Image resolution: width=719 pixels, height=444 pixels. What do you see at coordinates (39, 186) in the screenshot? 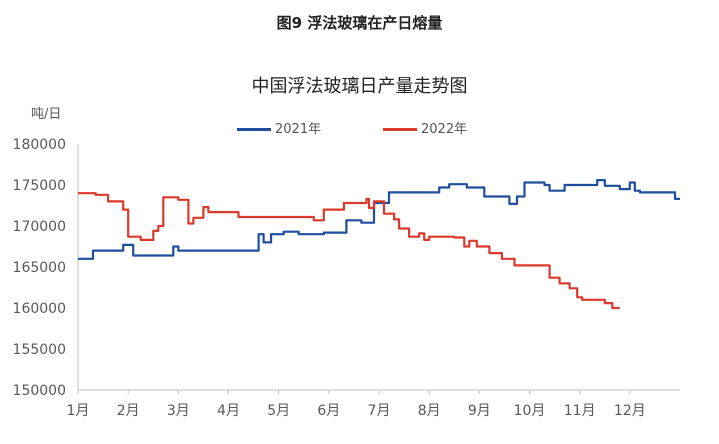
I see `y-tick-label: 175000` at bounding box center [39, 186].